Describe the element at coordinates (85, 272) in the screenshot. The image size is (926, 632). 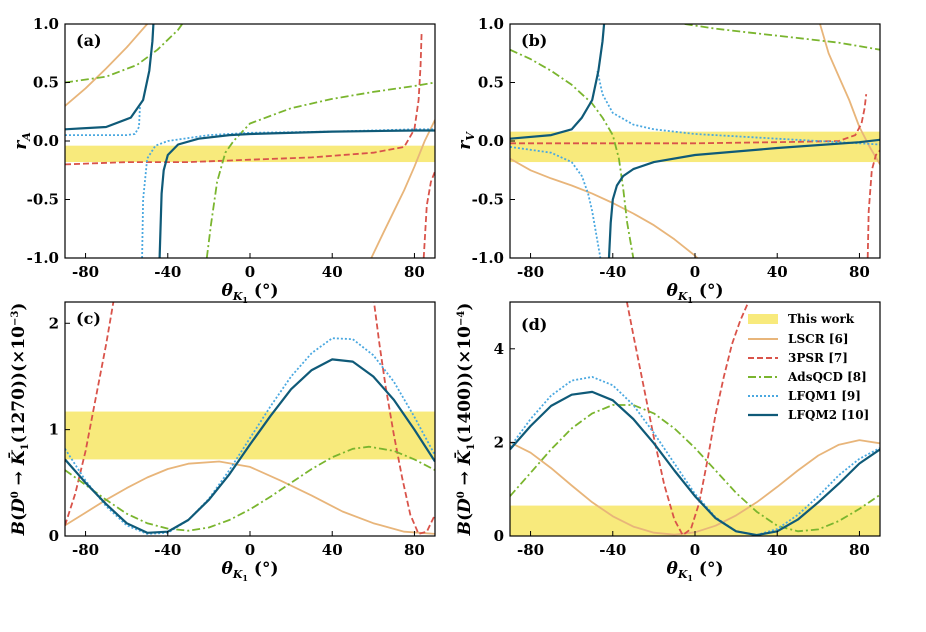
I see `panel-a-xtick-label: -80` at that location.